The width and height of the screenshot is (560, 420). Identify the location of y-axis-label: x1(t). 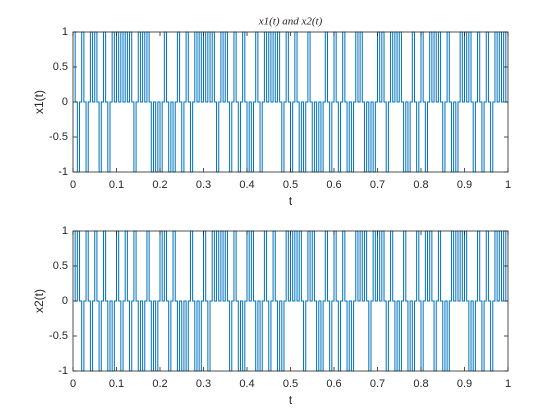
(39, 102).